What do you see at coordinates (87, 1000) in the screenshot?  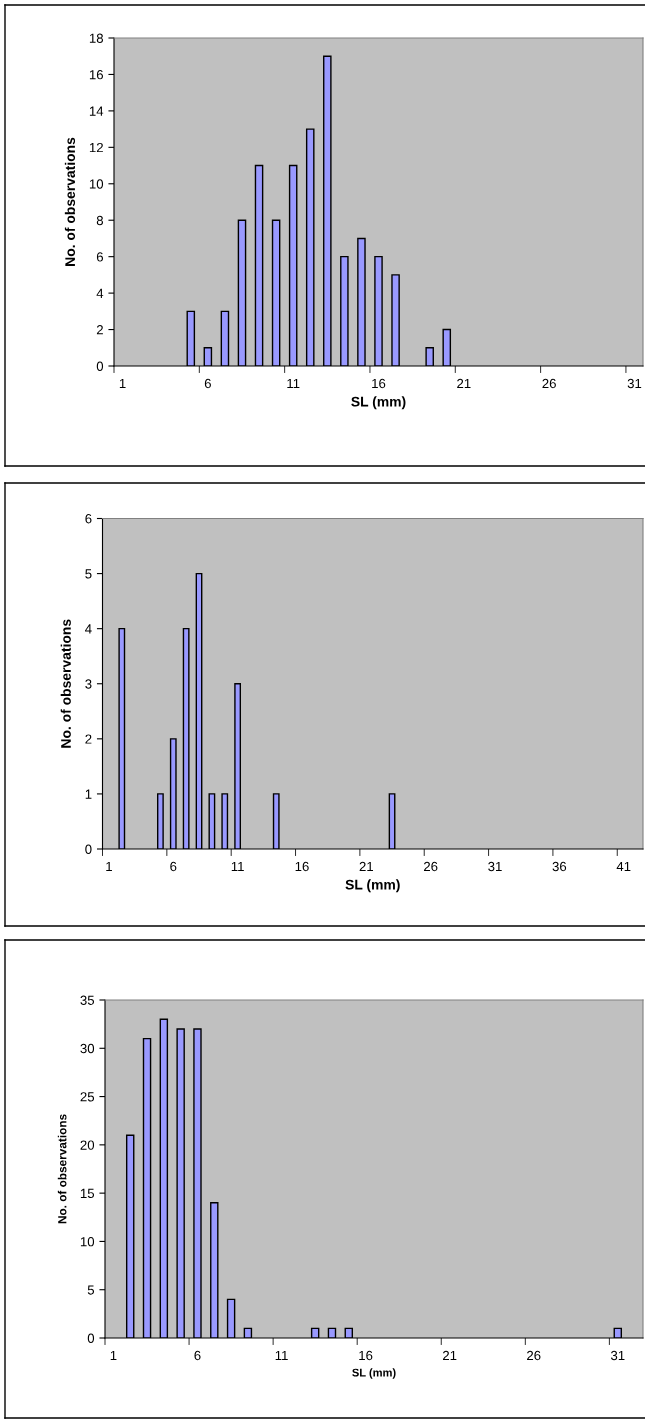 I see `y-tick-label: 35` at bounding box center [87, 1000].